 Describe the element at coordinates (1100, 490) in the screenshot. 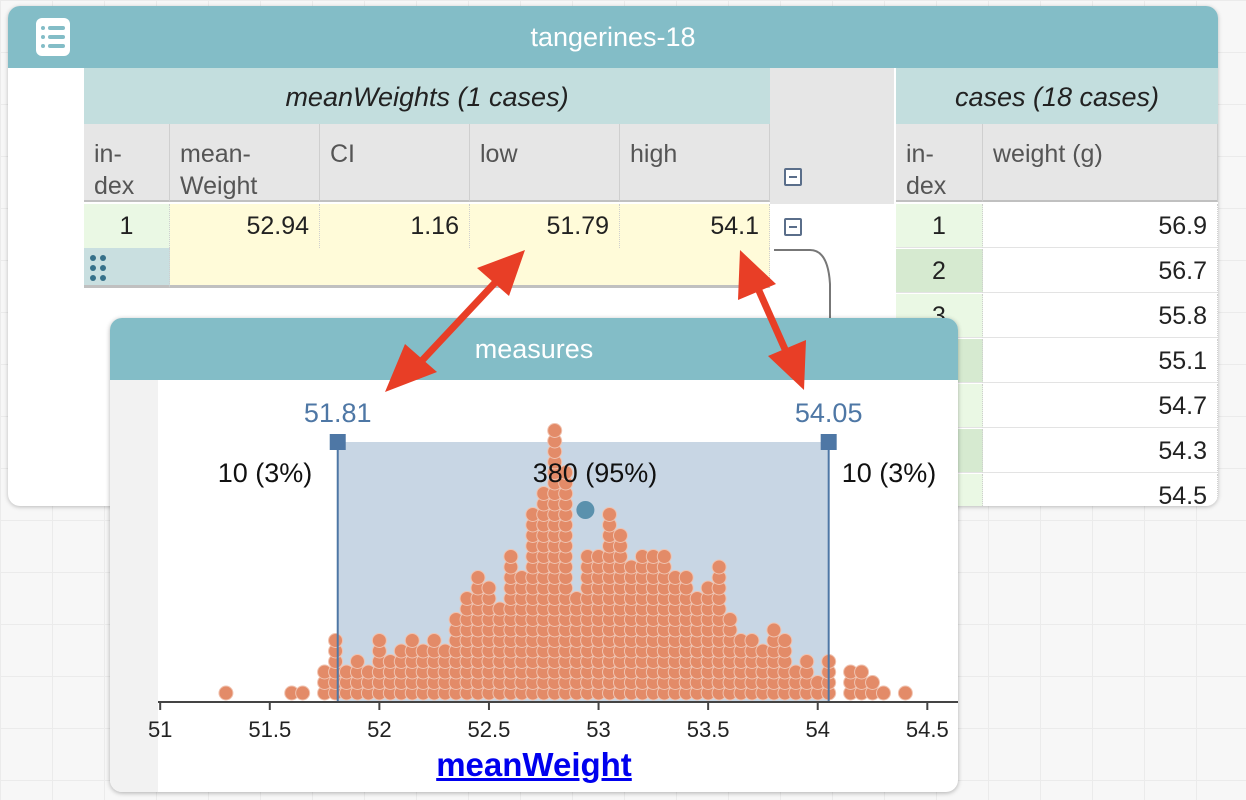

I see `child-cell-weight: 54.5` at that location.